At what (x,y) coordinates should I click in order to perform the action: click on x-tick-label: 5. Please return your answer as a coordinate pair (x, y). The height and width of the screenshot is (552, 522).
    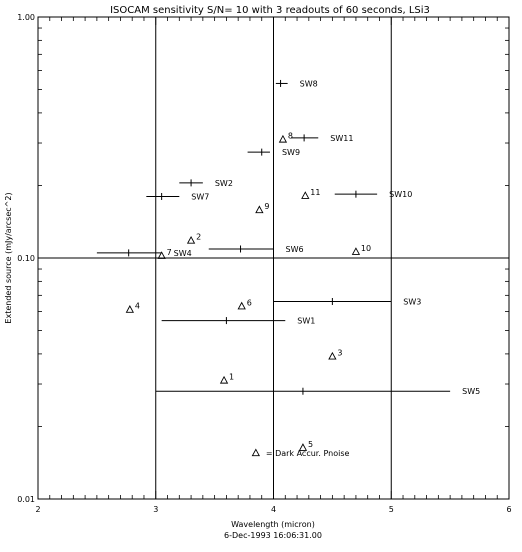
    Looking at the image, I should click on (391, 509).